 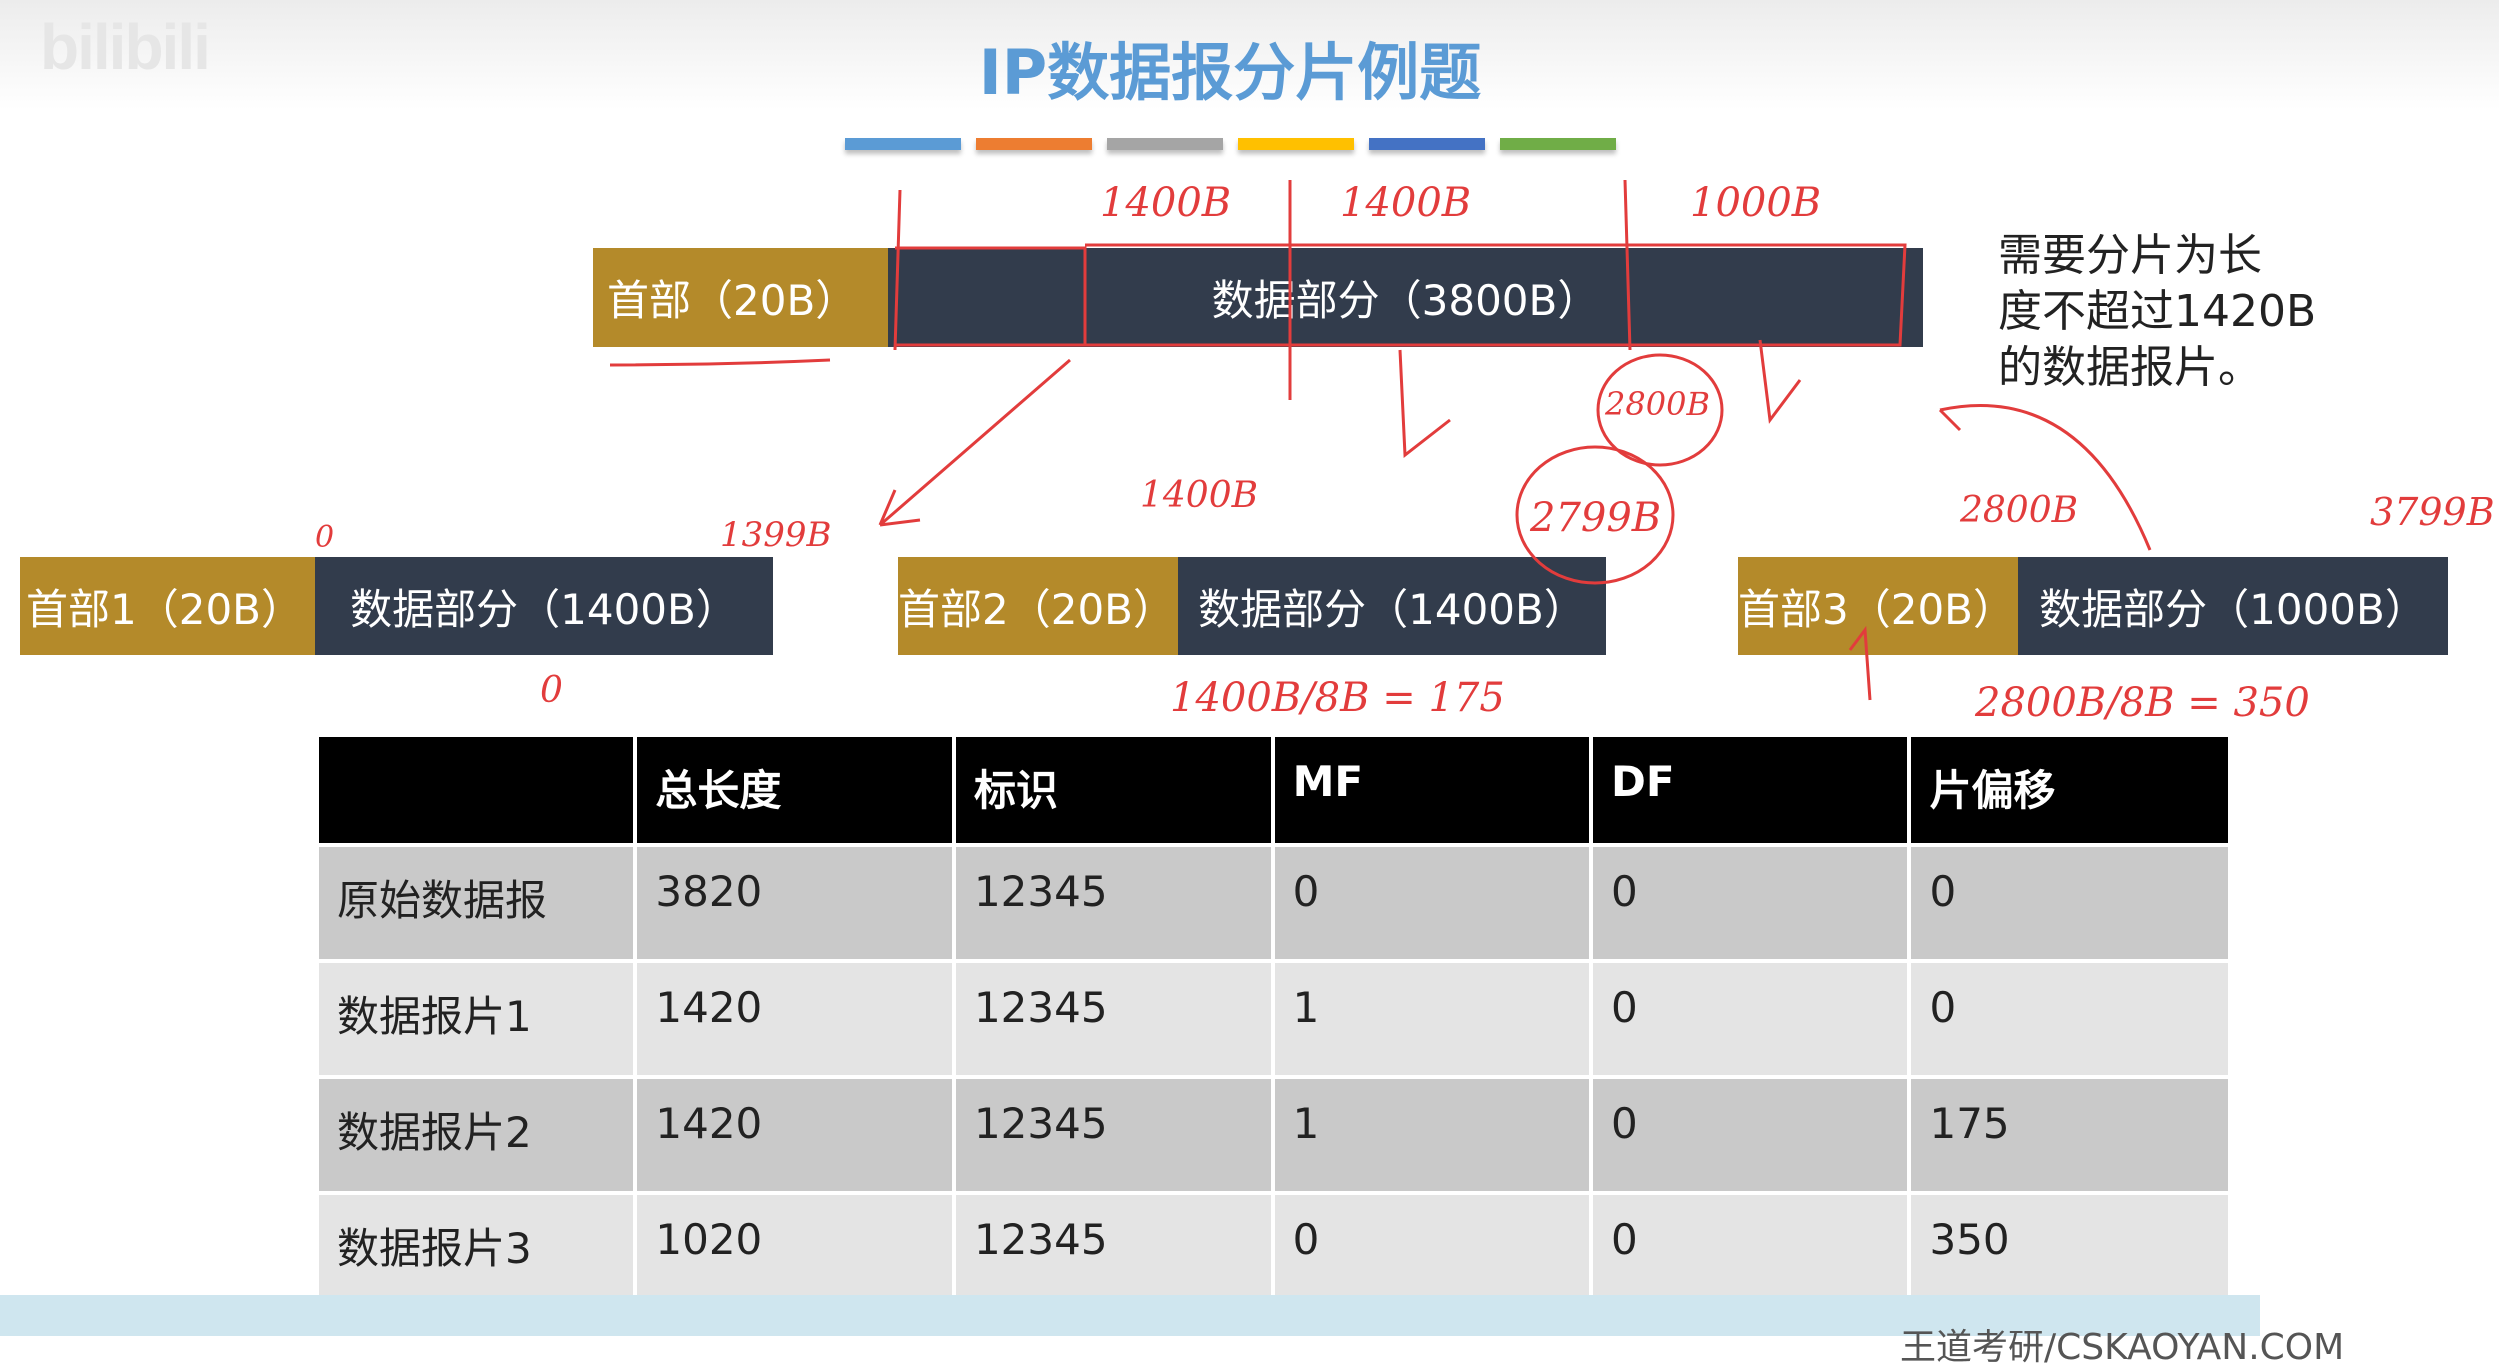 What do you see at coordinates (1230, 72) in the screenshot?
I see `slide-title: IP数据报分片例题` at bounding box center [1230, 72].